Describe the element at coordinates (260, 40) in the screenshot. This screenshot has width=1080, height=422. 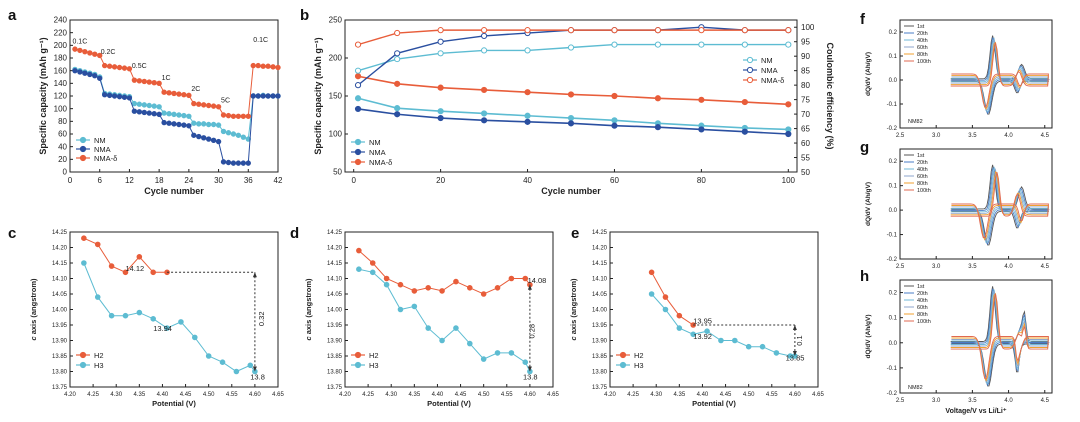
I see `rate-label: 0.1C` at that location.